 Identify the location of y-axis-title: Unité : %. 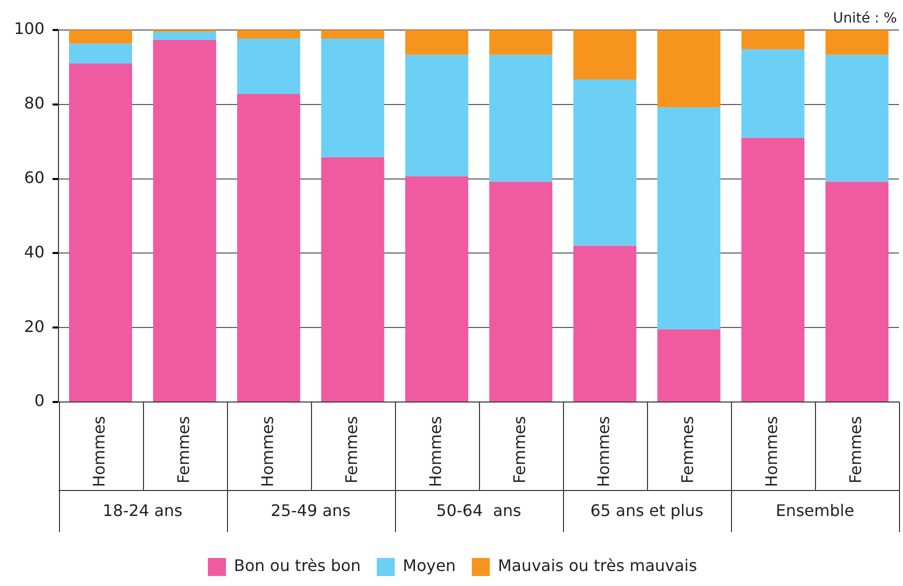
(864, 18).